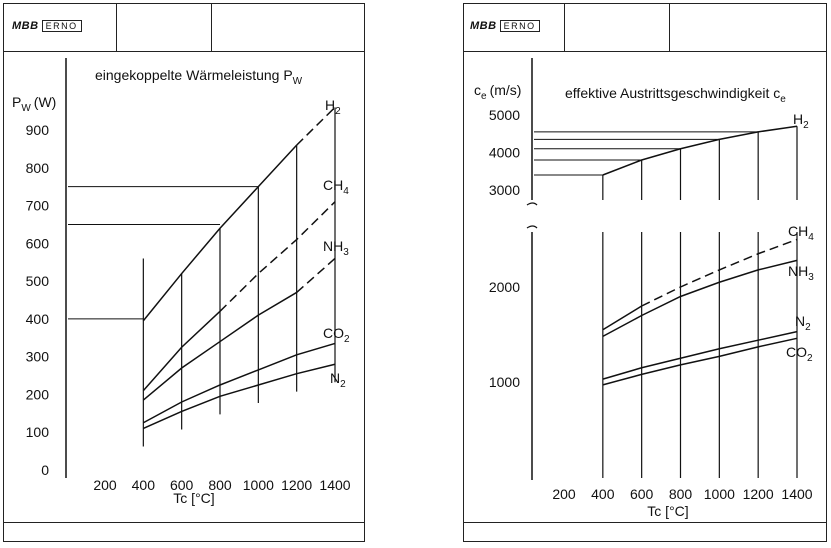 This screenshot has width=831, height=548. What do you see at coordinates (38, 394) in the screenshot?
I see `y-tick-200: 200` at bounding box center [38, 394].